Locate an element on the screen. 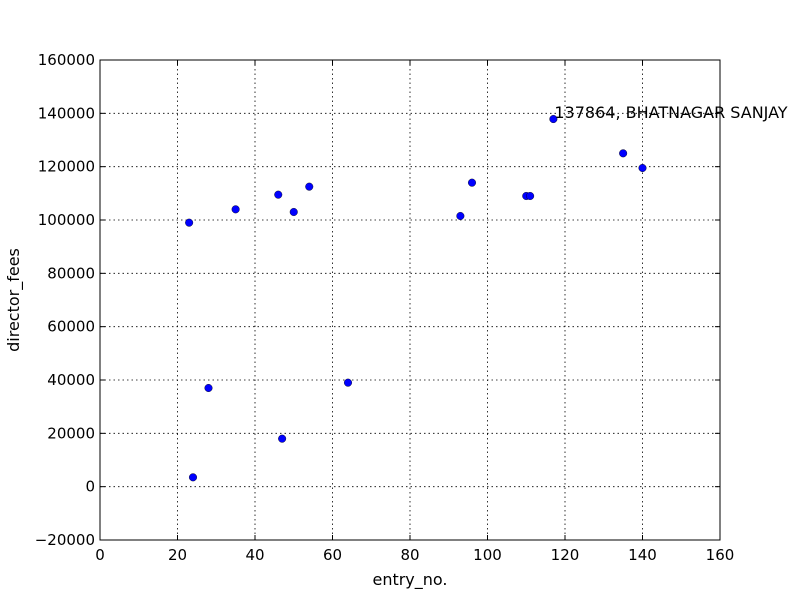 Image resolution: width=800 pixels, height=600 pixels. y-tick-label: 160000 is located at coordinates (66, 60).